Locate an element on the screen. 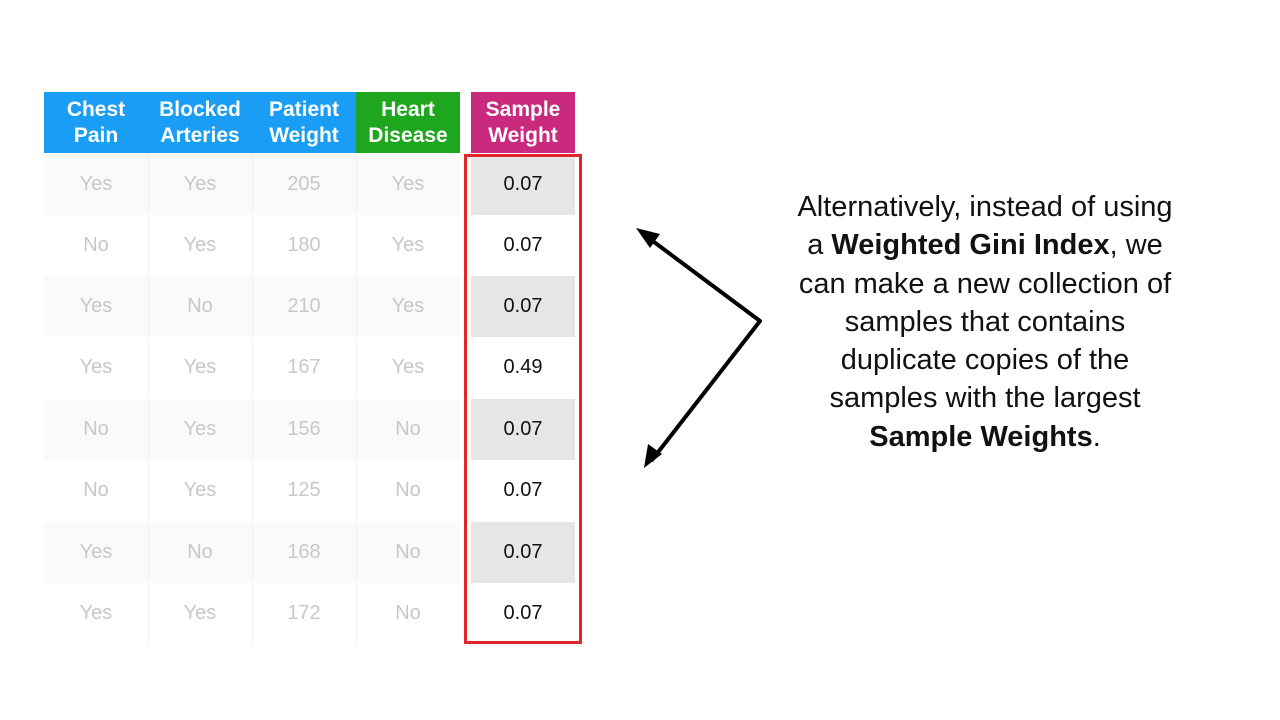 The width and height of the screenshot is (1280, 720). header-patient-weight-line2: Weight is located at coordinates (304, 135).